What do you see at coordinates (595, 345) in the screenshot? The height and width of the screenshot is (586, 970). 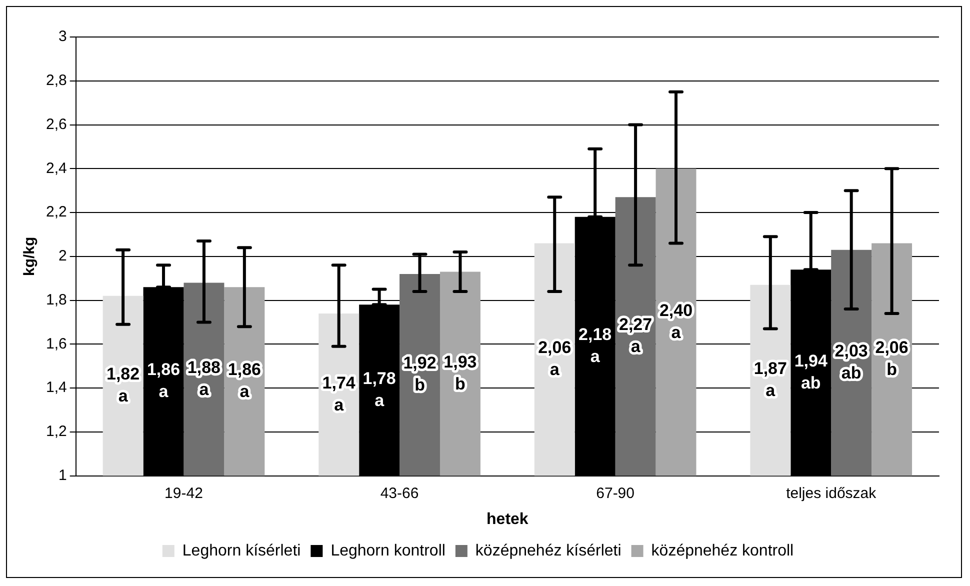 I see `data-label: 2,18 a` at bounding box center [595, 345].